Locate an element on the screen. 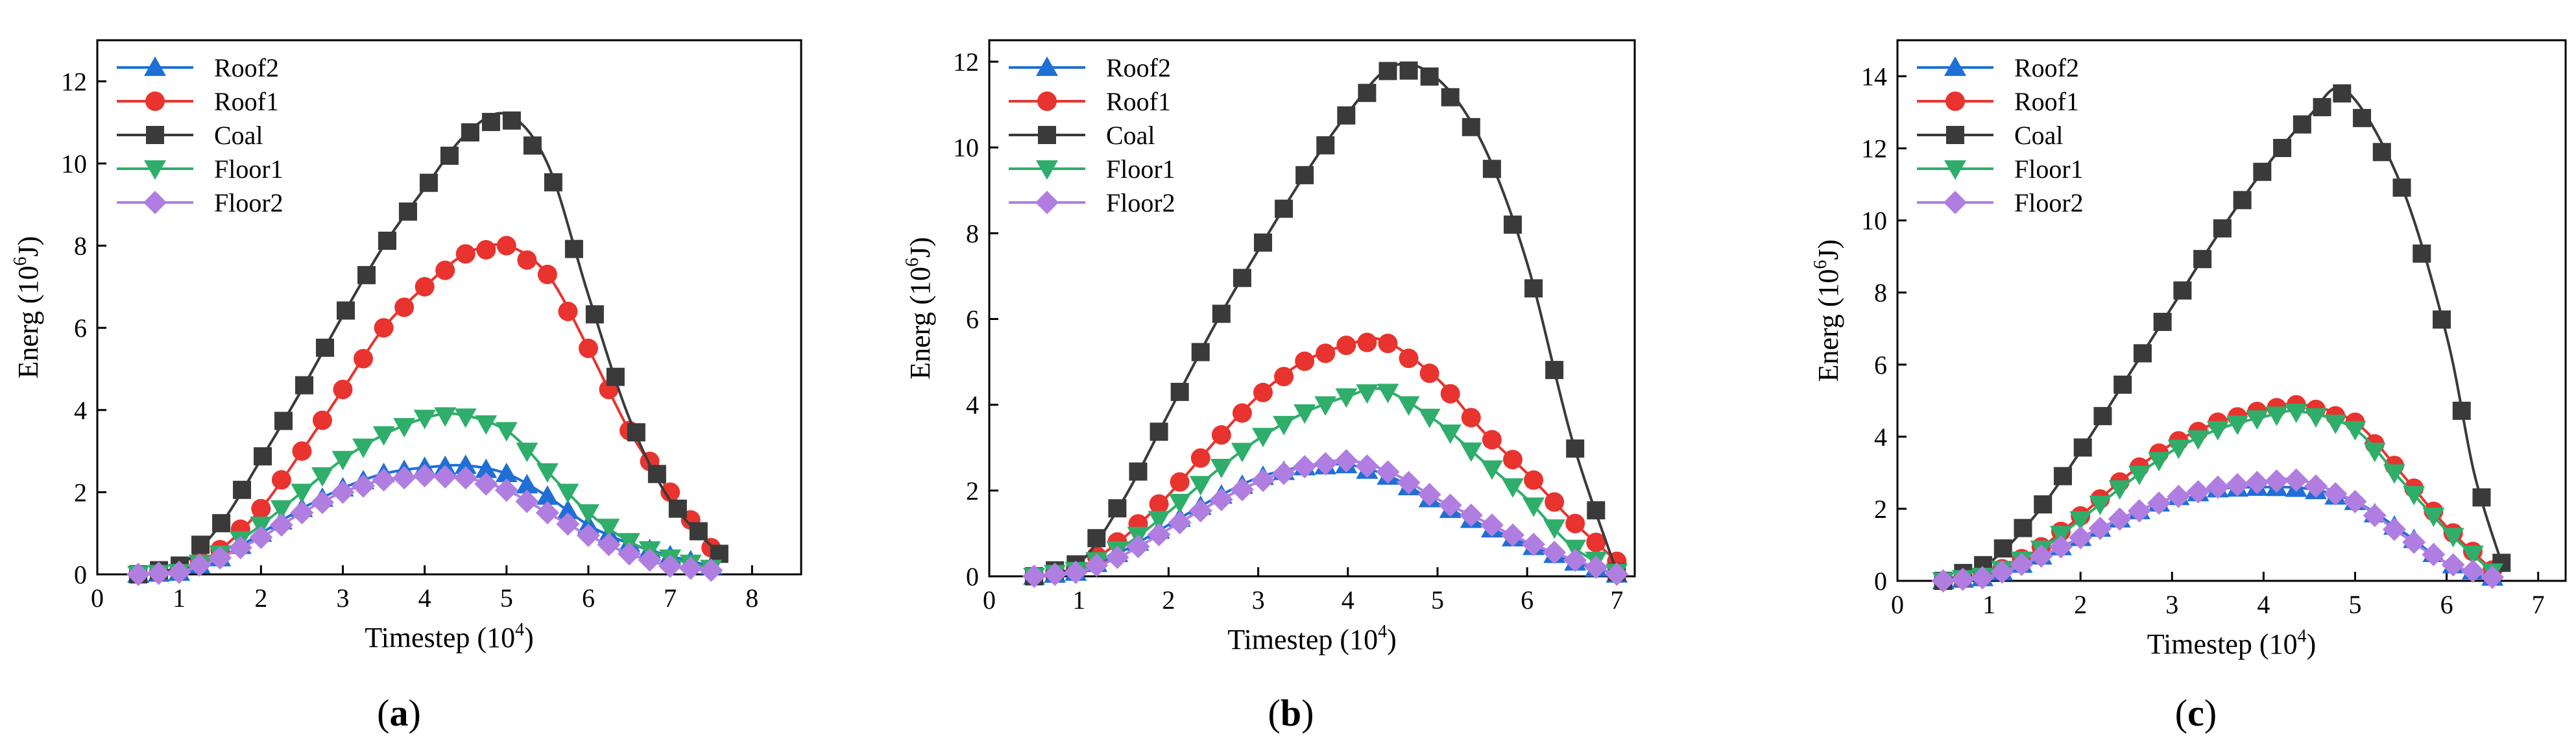 Image resolution: width=2576 pixels, height=747 pixels. x-tick-label: 5 is located at coordinates (1437, 600).